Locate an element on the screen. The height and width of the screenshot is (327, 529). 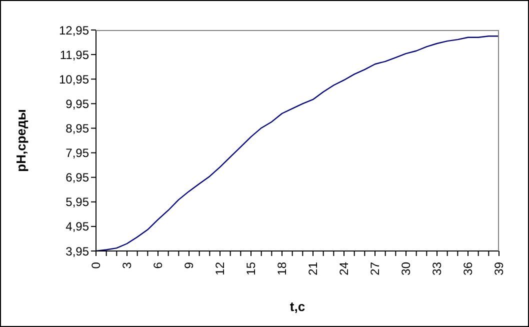
y-tick-label: 8,95 is located at coordinates (78, 128).